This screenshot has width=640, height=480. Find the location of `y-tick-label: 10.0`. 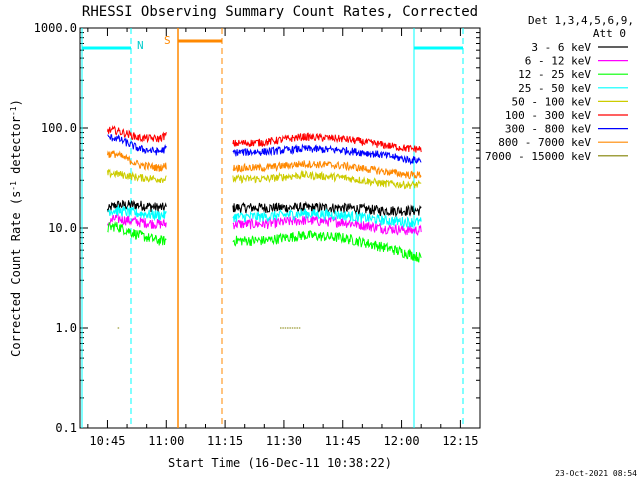

y-tick-label: 10.0 is located at coordinates (62, 228).